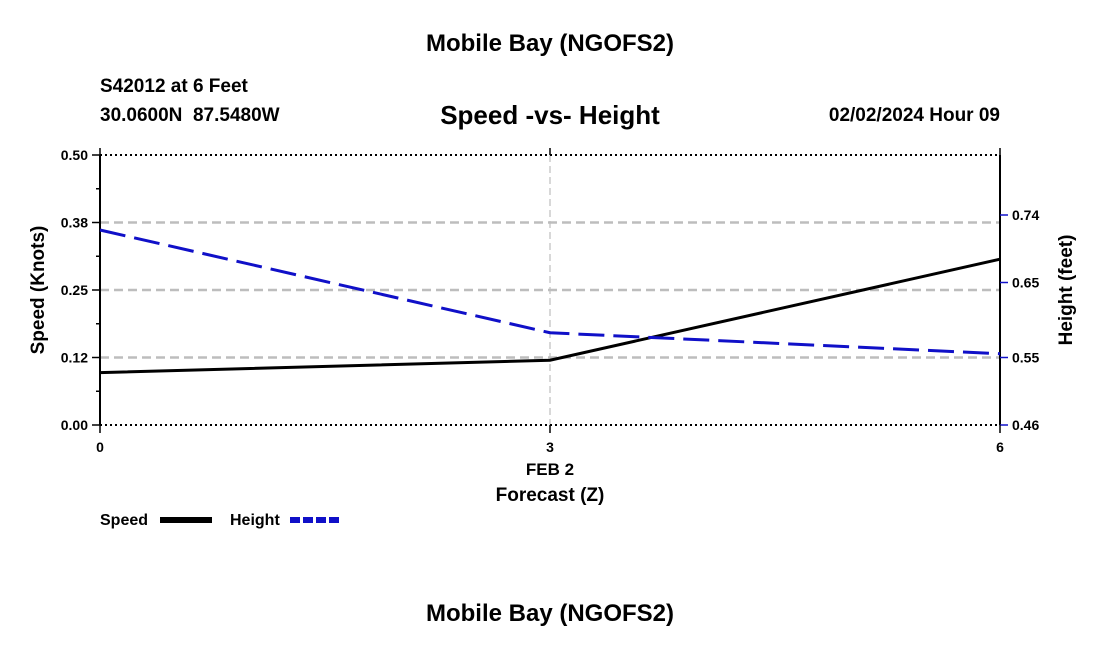 The height and width of the screenshot is (650, 1100). What do you see at coordinates (74, 425) in the screenshot?
I see `y-left-tick-label: 0.00` at bounding box center [74, 425].